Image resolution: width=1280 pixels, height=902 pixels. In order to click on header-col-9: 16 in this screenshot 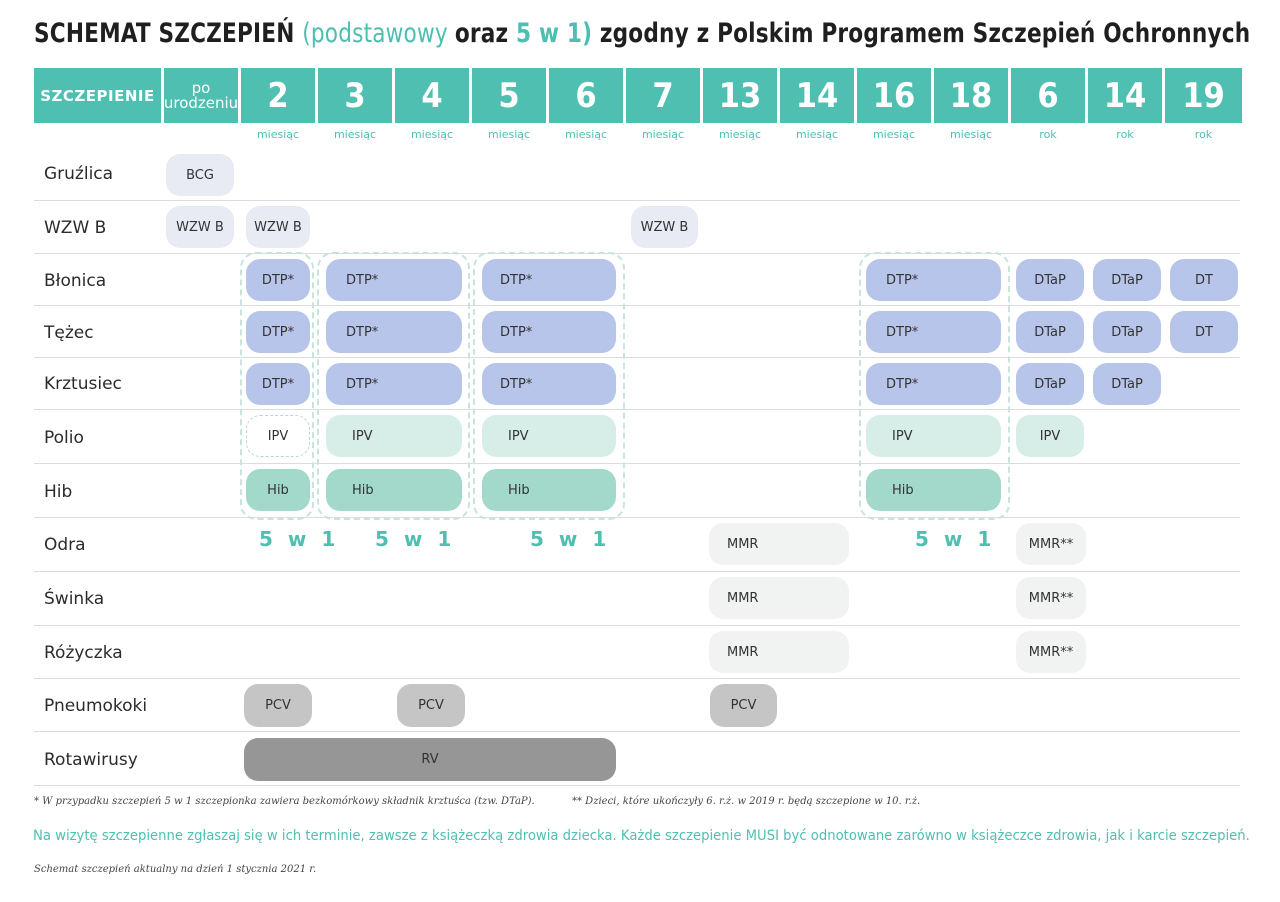, I will do `click(894, 95)`.